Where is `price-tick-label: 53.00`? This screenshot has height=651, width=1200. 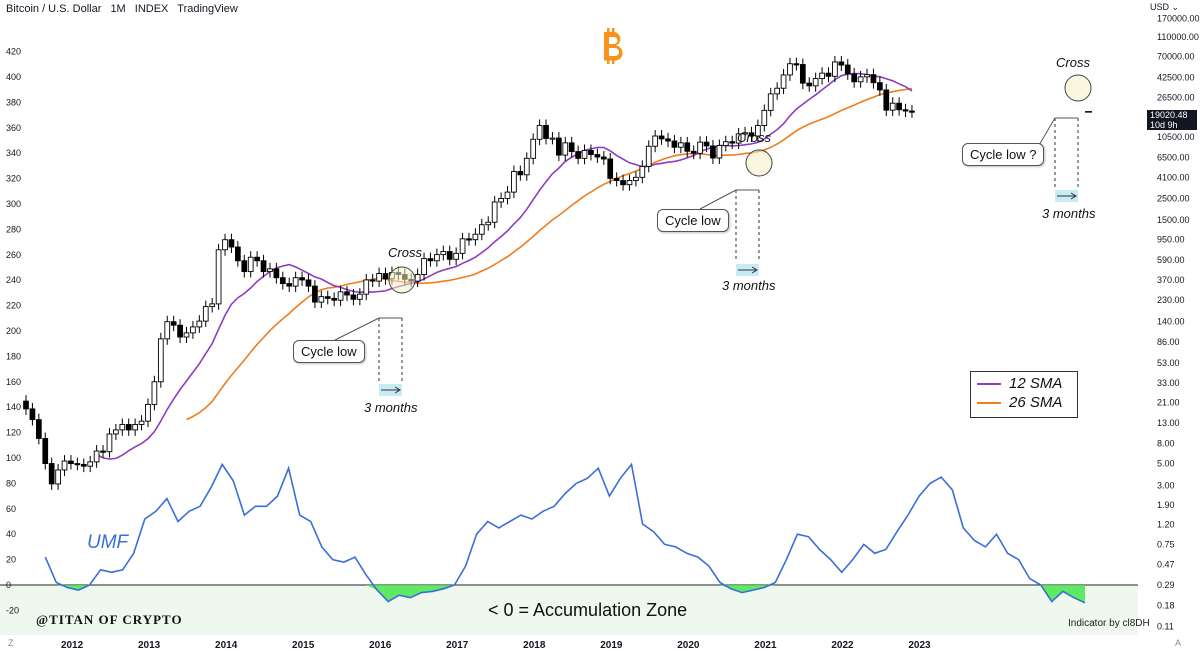
price-tick-label: 53.00 is located at coordinates (1168, 363).